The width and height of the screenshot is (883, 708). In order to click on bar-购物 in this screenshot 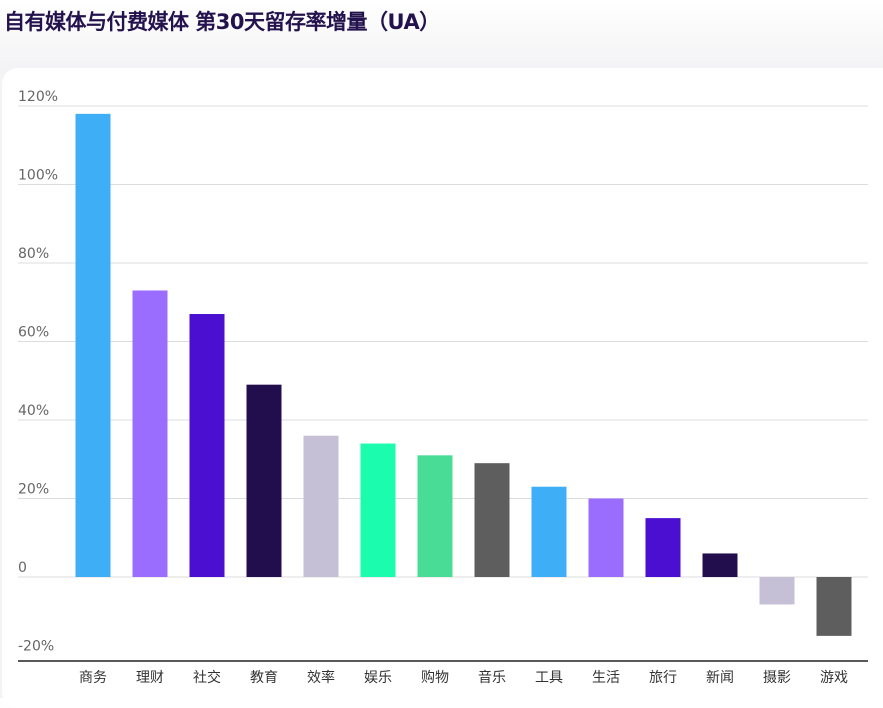, I will do `click(435, 516)`.